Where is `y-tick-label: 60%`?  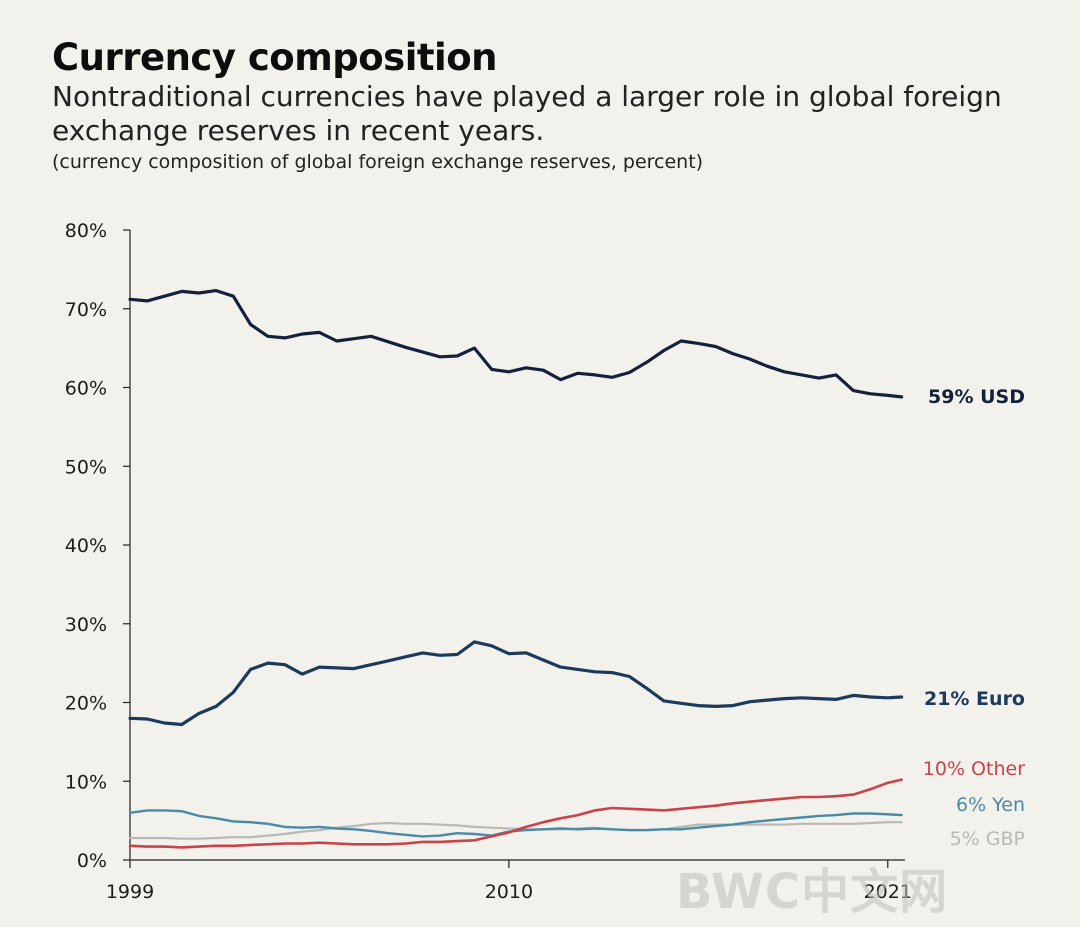 y-tick-label: 60% is located at coordinates (86, 389).